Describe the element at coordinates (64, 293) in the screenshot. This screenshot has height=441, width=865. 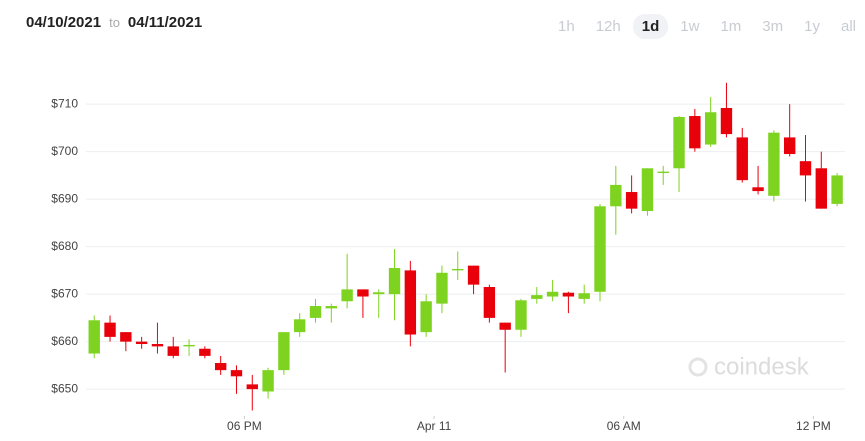
I see `y-tick-label: $670` at that location.